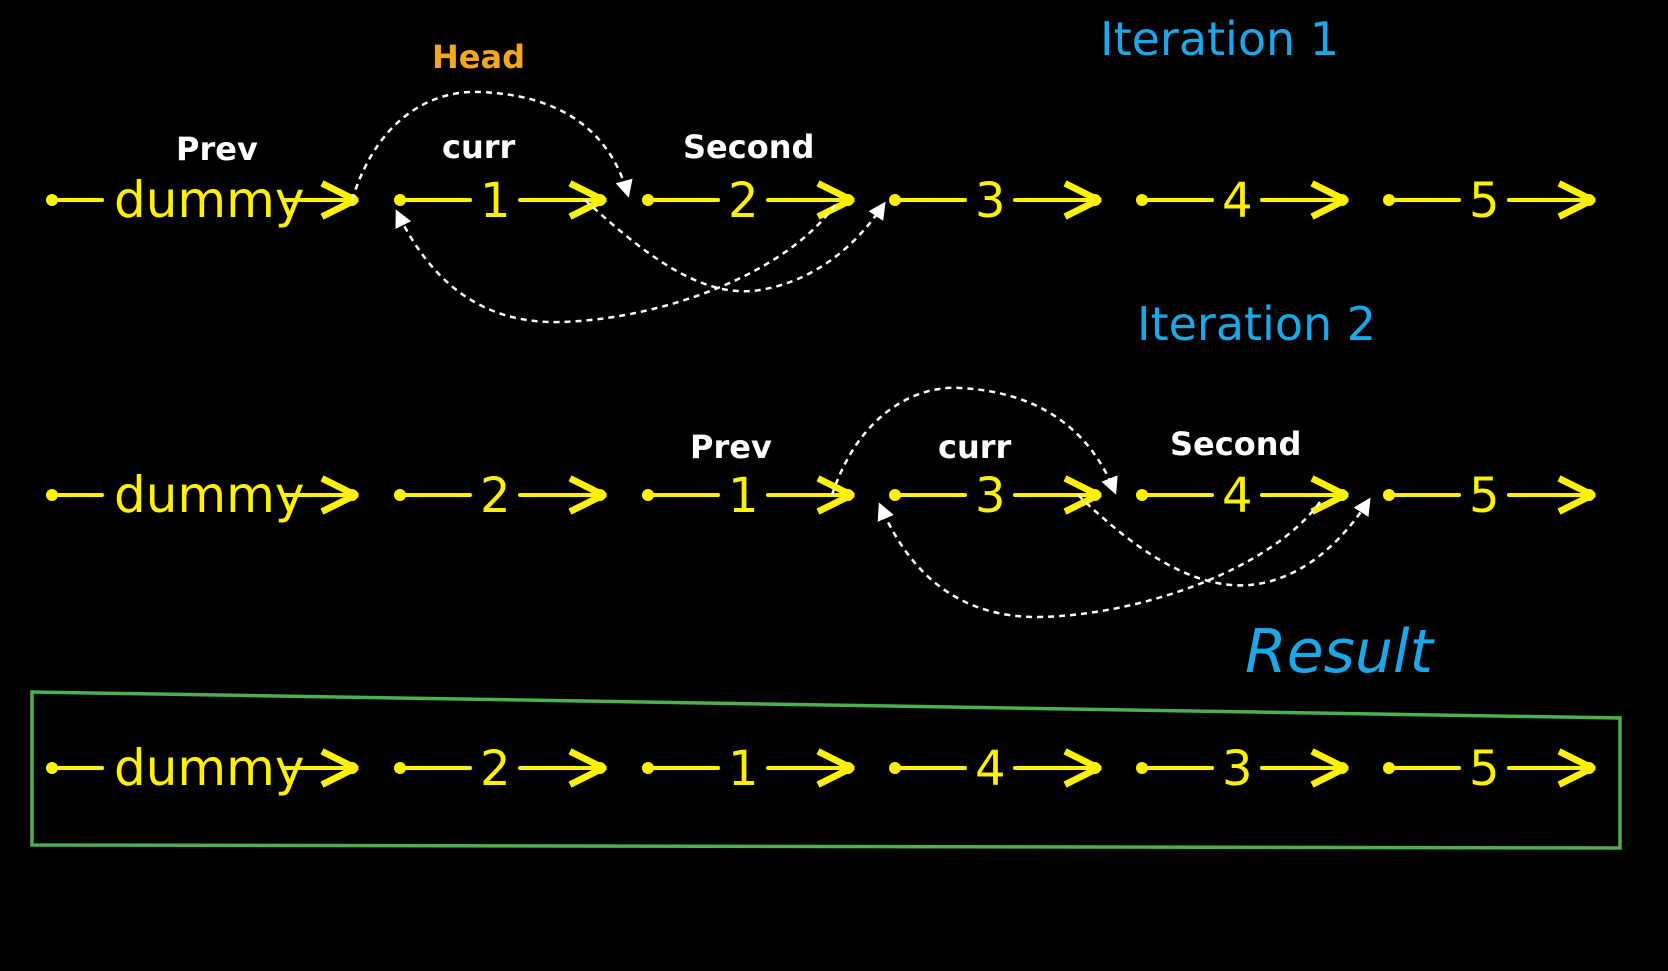 The width and height of the screenshot is (1668, 971). I want to click on second-to-curr-curve, so click(616, 264).